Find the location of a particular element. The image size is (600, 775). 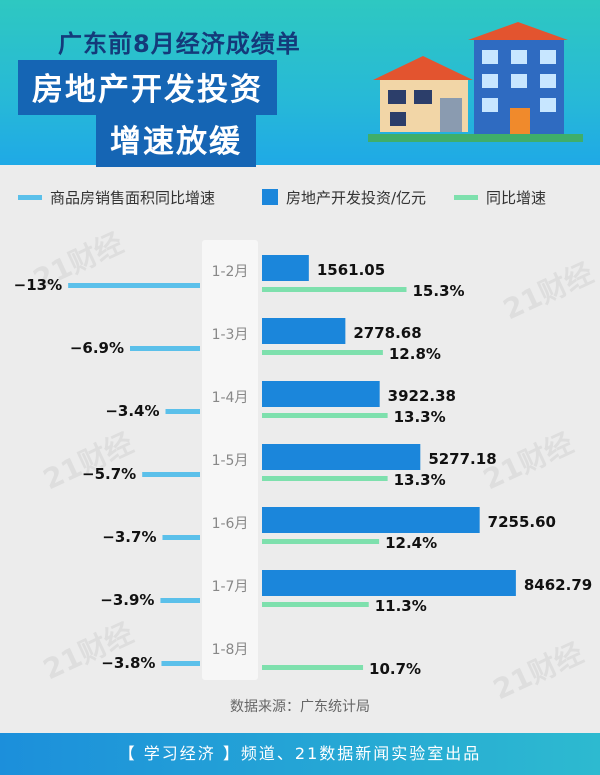

growth-label: 10.7% is located at coordinates (395, 669).